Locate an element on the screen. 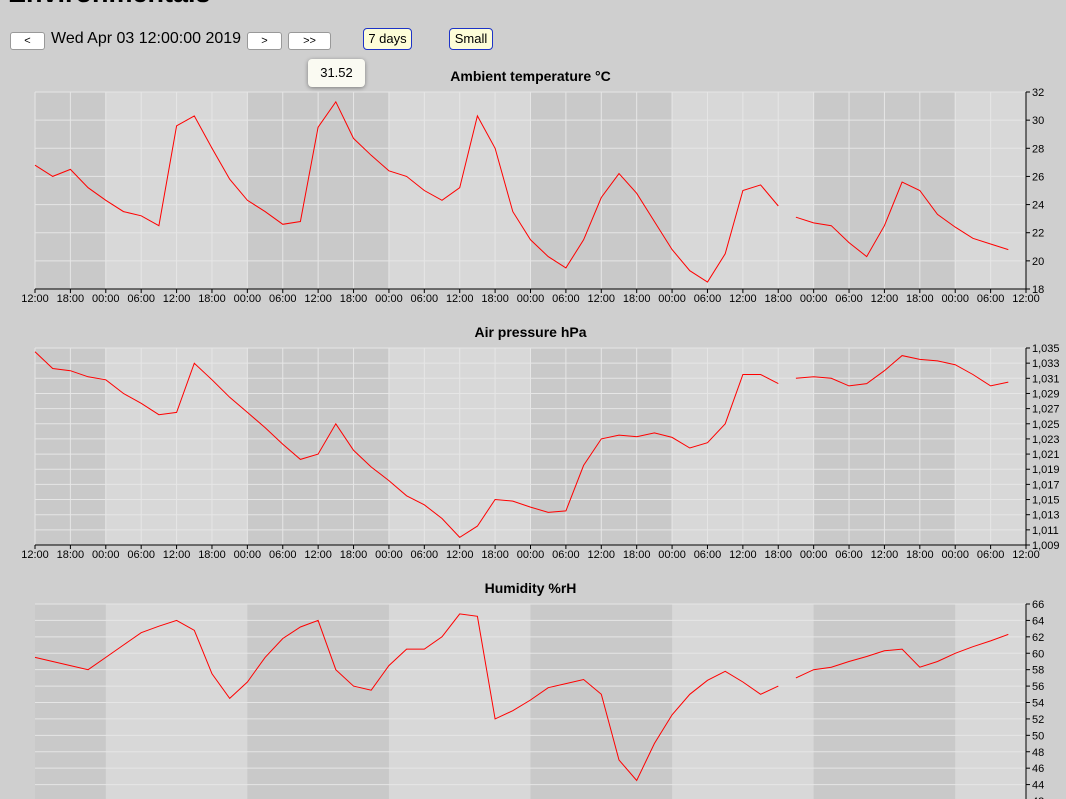 The image size is (1066, 799). fast-forward-button: >> is located at coordinates (309, 41).